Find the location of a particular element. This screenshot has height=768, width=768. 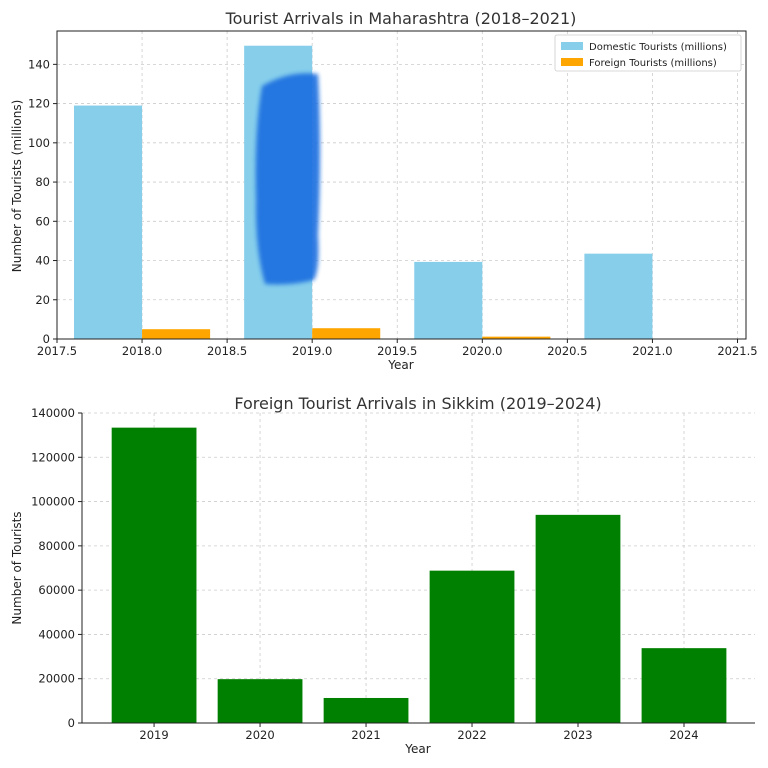

chart-1-xtick-label: 2020.5 is located at coordinates (567, 351).